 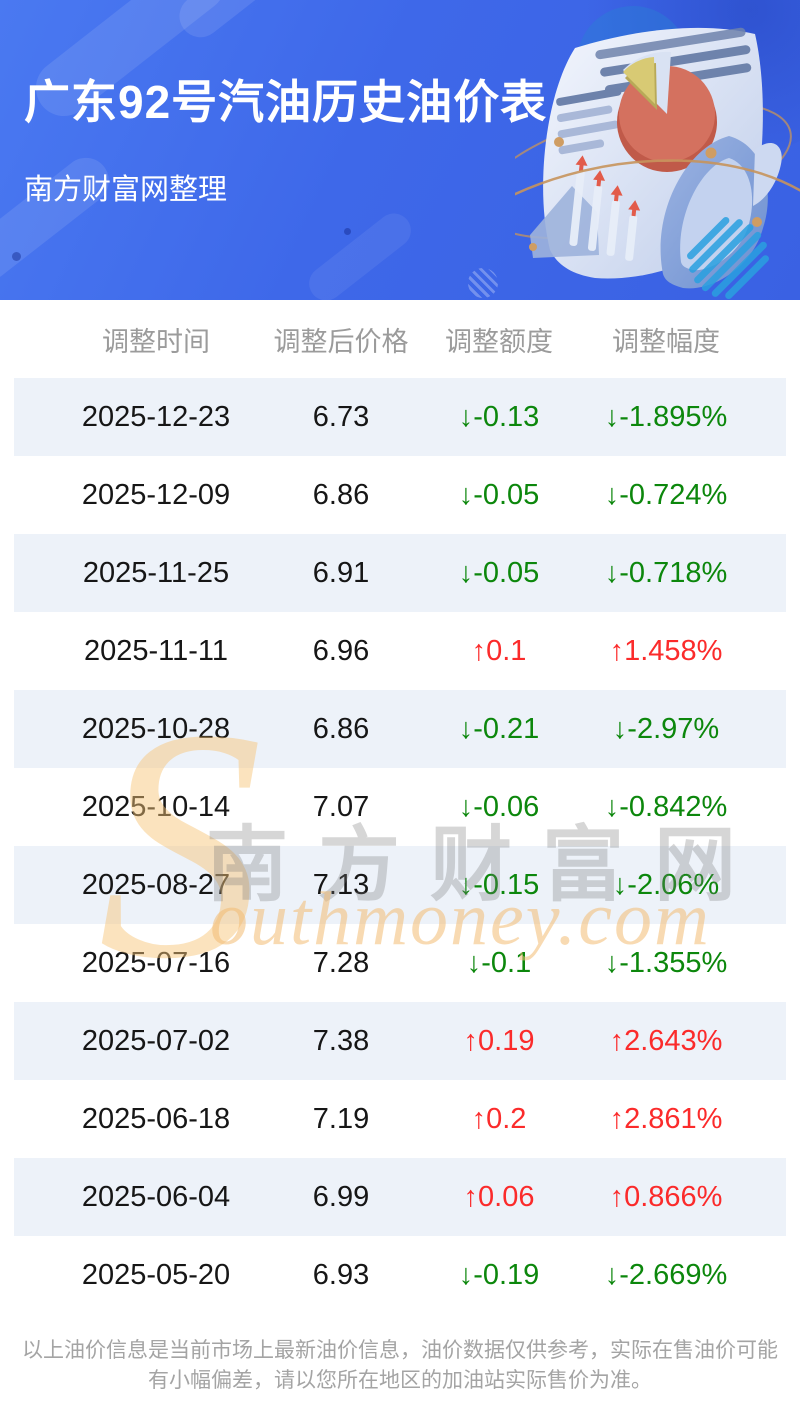 I want to click on cell-date: 2025-10-14, so click(x=156, y=806).